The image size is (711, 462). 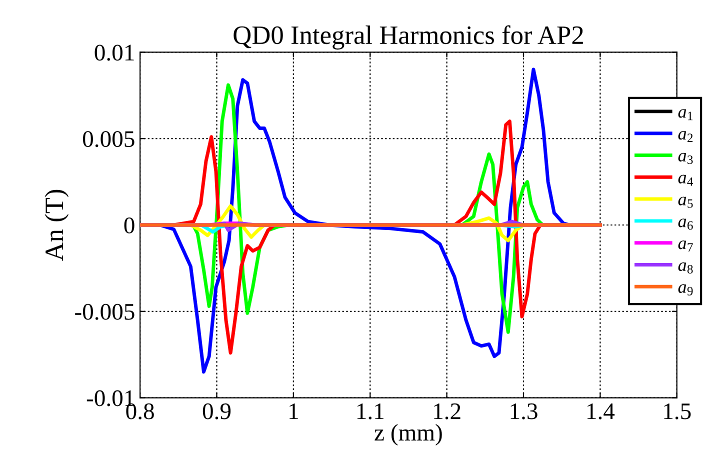 I want to click on x-tick-label: 1.4, so click(x=601, y=411).